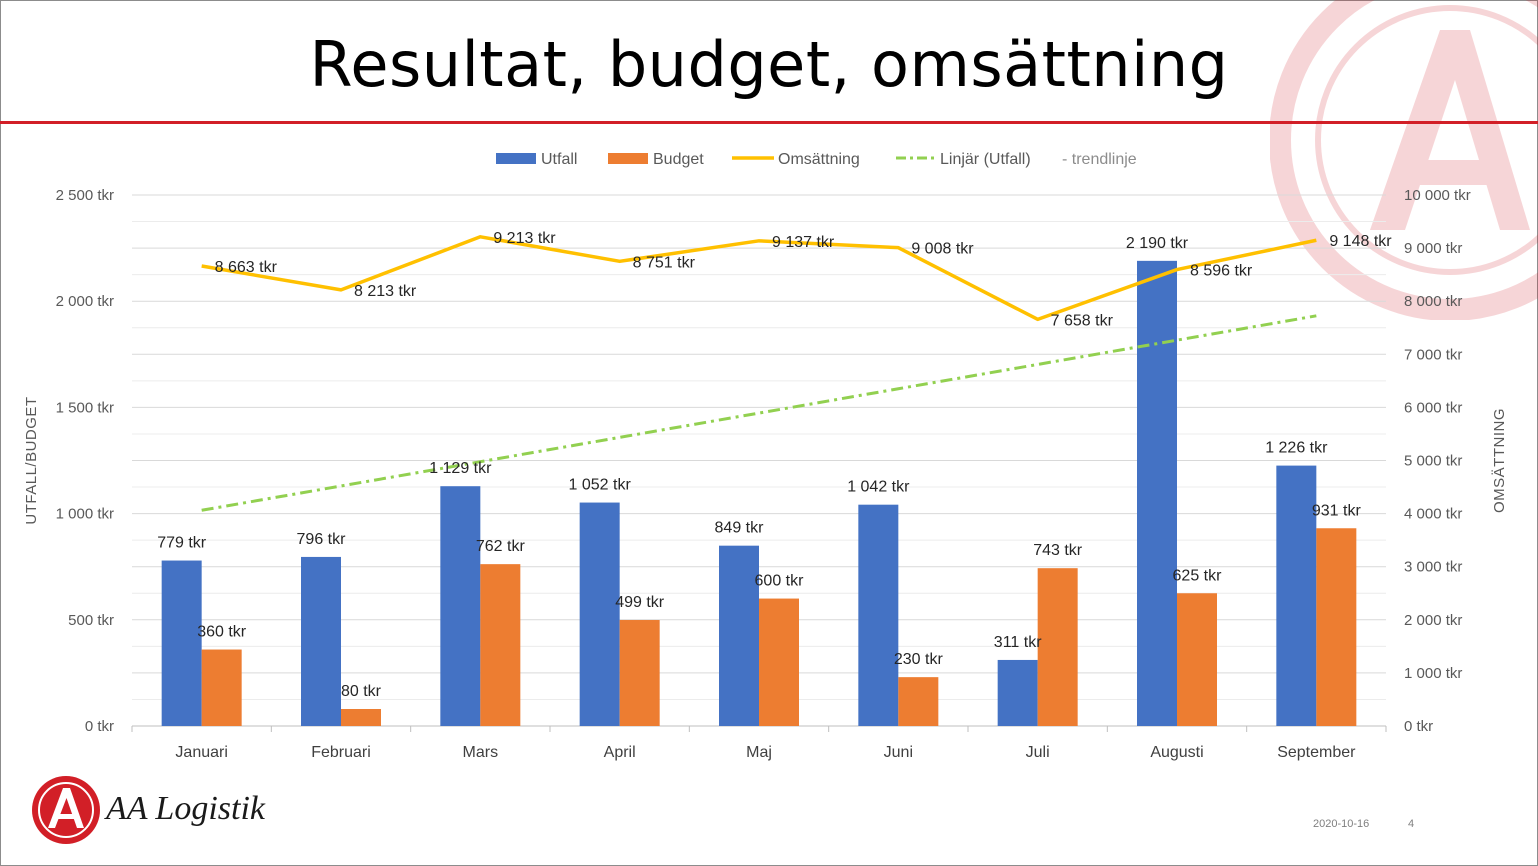  Describe the element at coordinates (1433, 620) in the screenshot. I see `y-right-tick-label: 2 000 tkr` at that location.